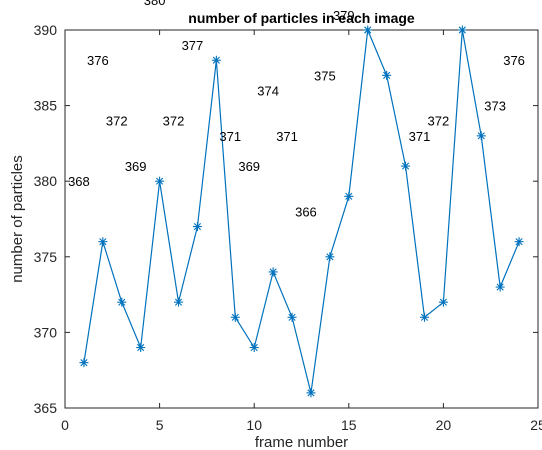 The width and height of the screenshot is (542, 450). Describe the element at coordinates (444, 425) in the screenshot. I see `x-tick-label: 20` at that location.